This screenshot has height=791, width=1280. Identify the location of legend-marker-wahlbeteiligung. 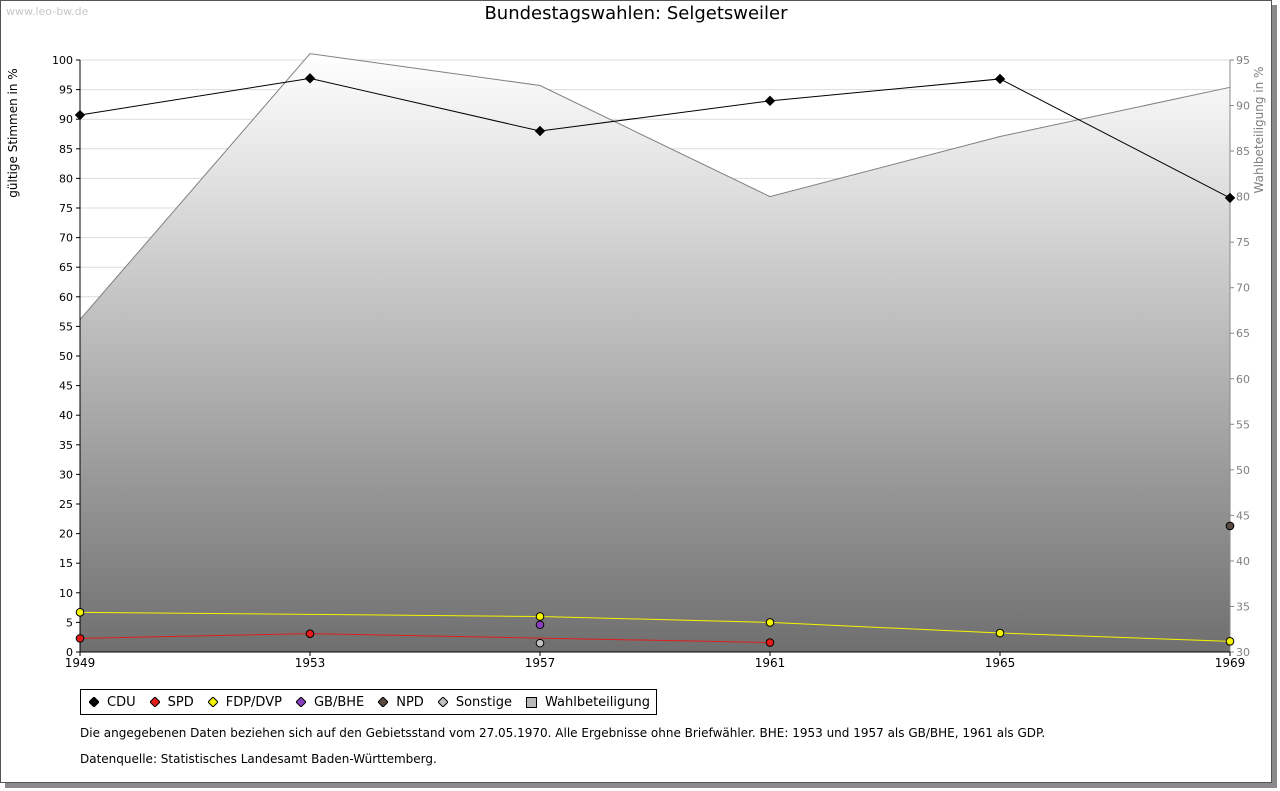
(531, 702).